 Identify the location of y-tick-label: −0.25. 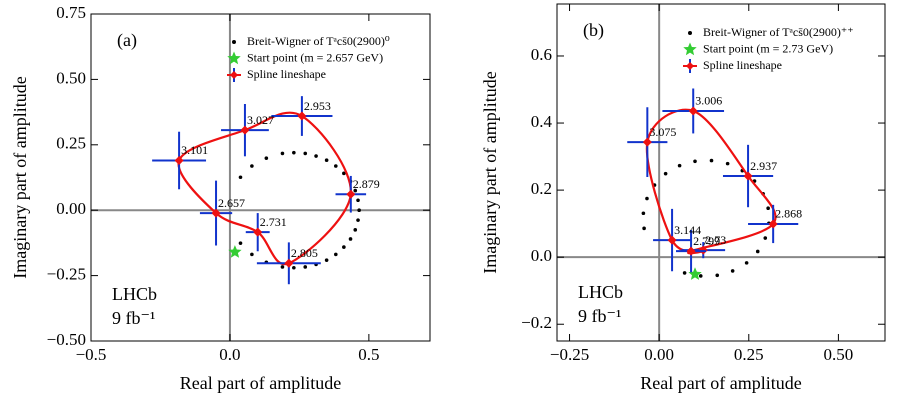
(66, 274).